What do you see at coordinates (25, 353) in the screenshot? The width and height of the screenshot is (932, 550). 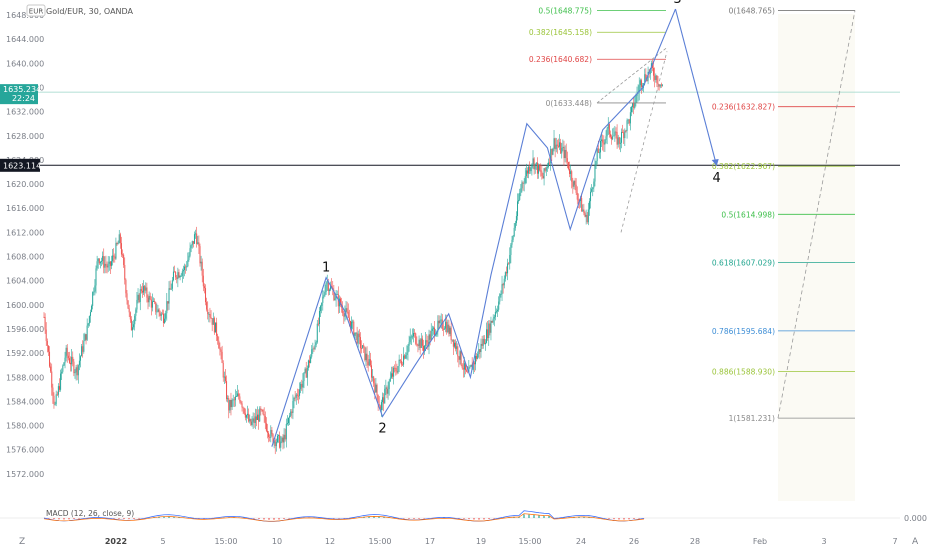 I see `price-tick-label: 1592.000` at bounding box center [25, 353].